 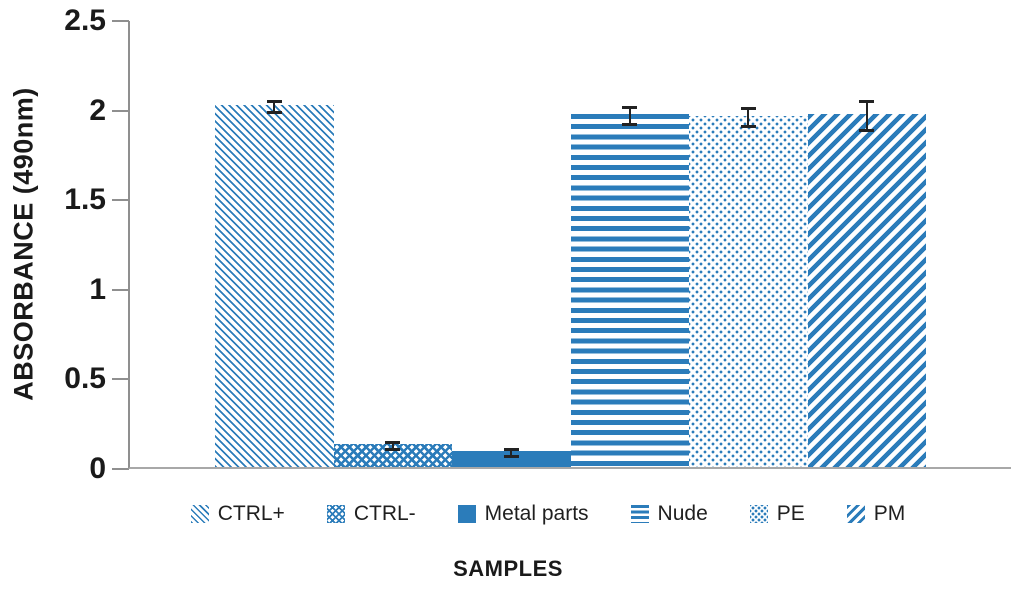 What do you see at coordinates (120, 200) in the screenshot?
I see `y-tick-mark-1.5` at bounding box center [120, 200].